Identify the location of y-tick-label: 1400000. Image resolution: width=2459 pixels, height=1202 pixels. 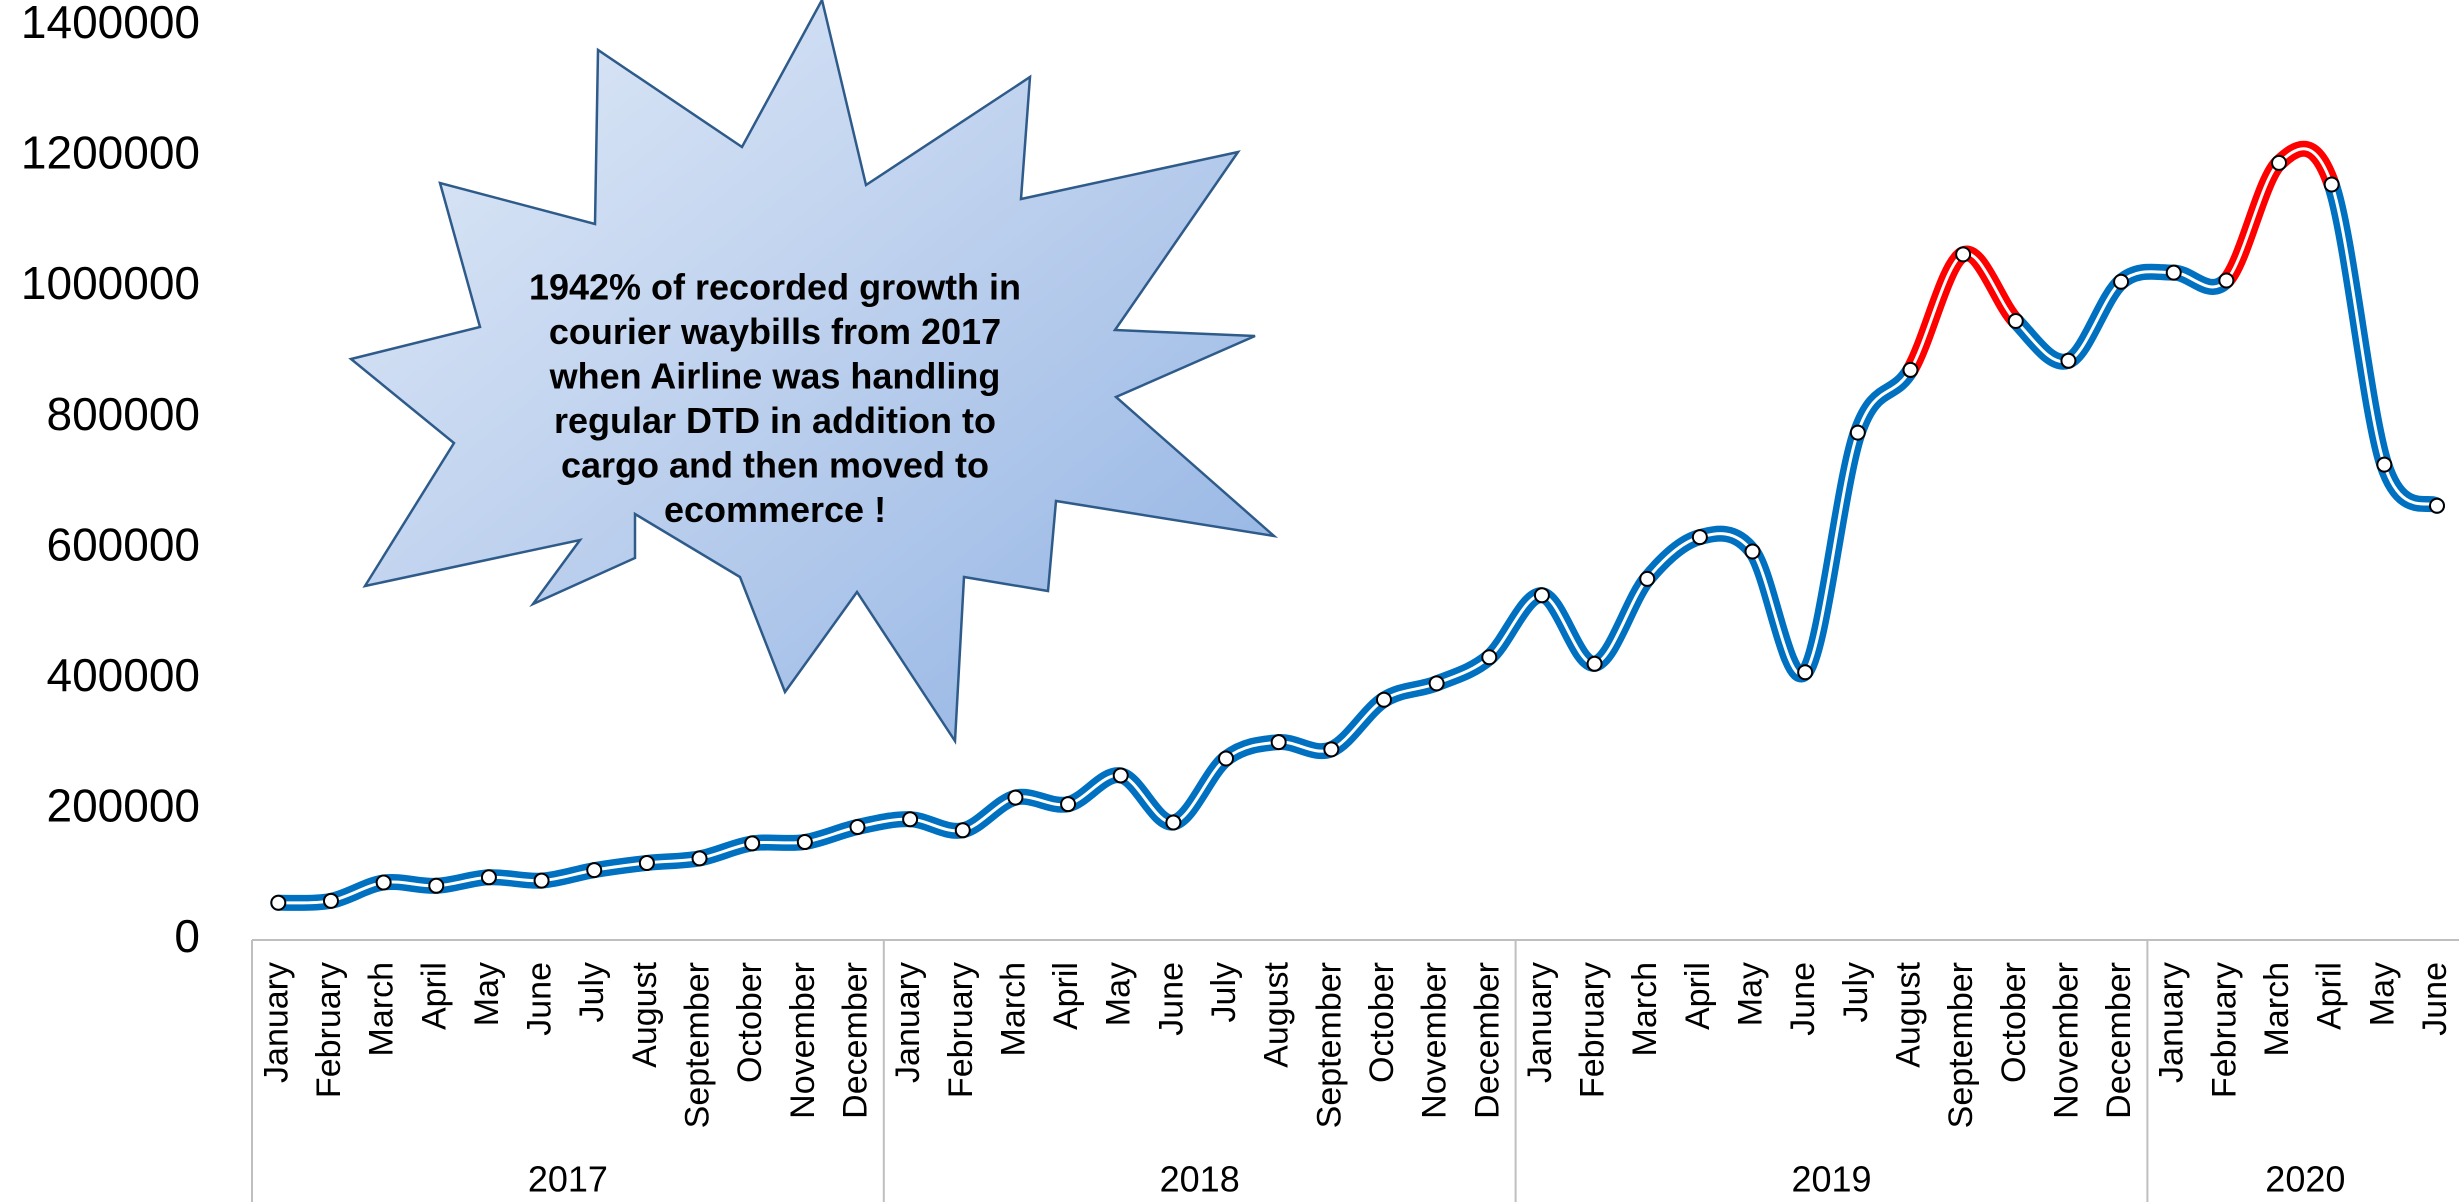
(110, 24).